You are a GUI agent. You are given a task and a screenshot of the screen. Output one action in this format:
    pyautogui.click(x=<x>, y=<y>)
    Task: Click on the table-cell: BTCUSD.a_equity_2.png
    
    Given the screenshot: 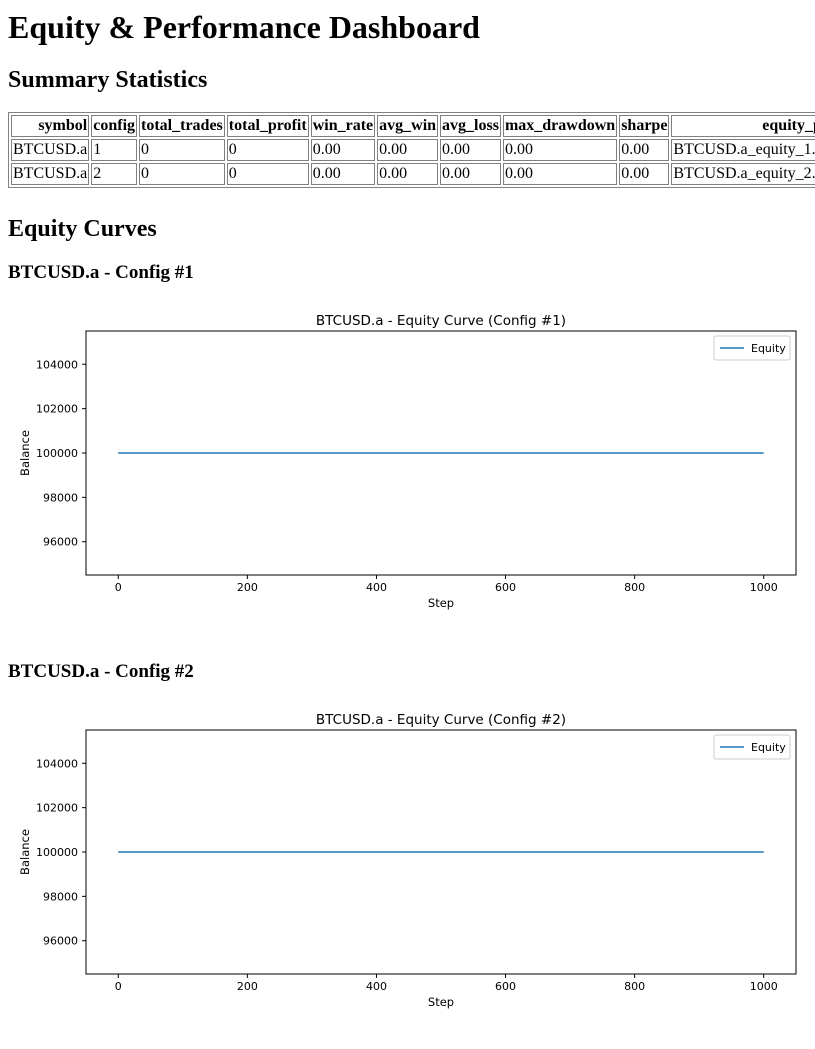 What is the action you would take?
    pyautogui.click(x=743, y=174)
    